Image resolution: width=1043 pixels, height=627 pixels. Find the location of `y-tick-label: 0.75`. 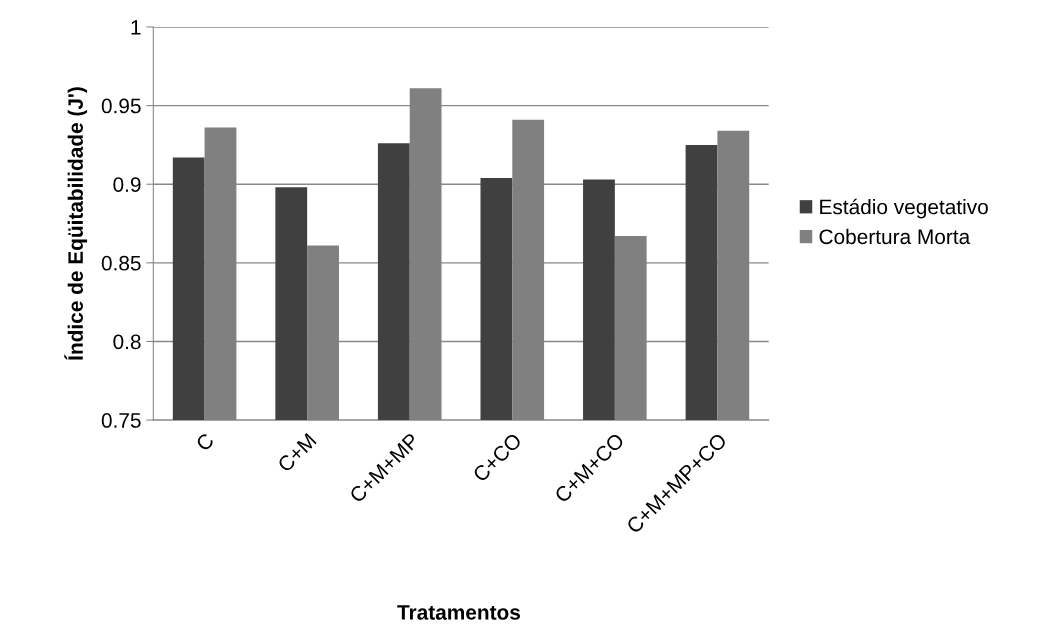

y-tick-label: 0.75 is located at coordinates (121, 420).